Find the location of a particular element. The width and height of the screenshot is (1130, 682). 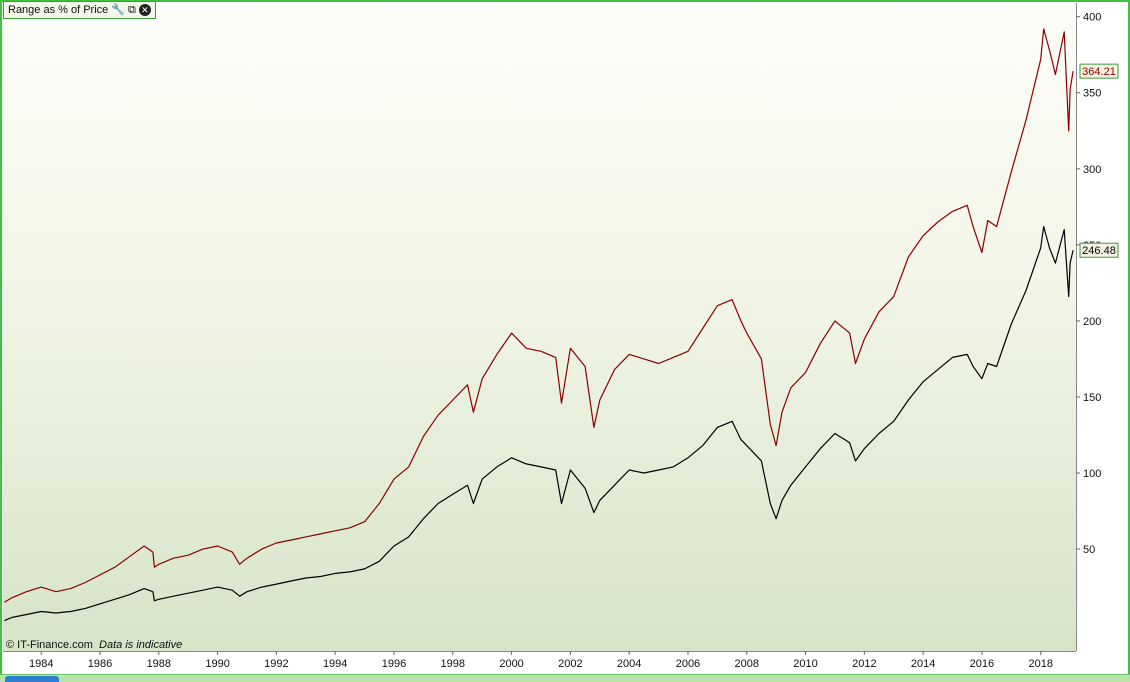

last-value-label-1: 364.21 is located at coordinates (1099, 71).